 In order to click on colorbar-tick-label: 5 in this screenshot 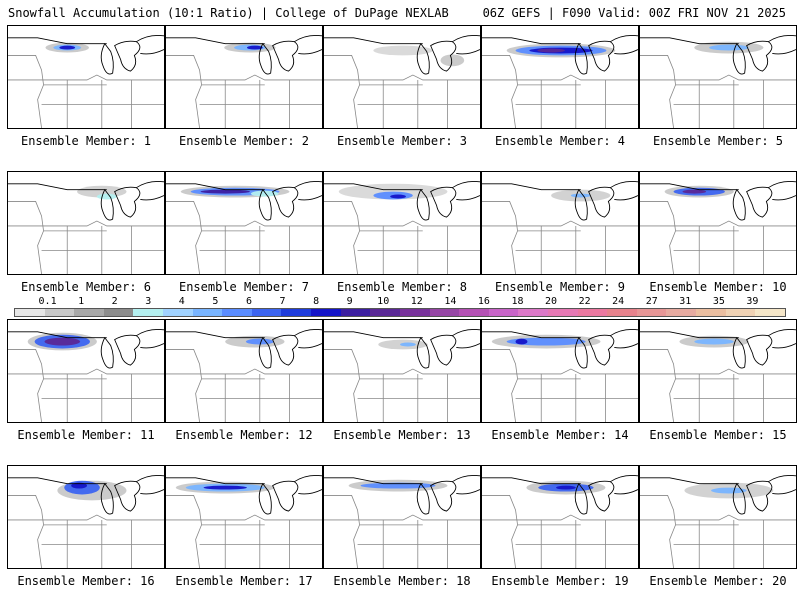, I will do `click(215, 301)`.